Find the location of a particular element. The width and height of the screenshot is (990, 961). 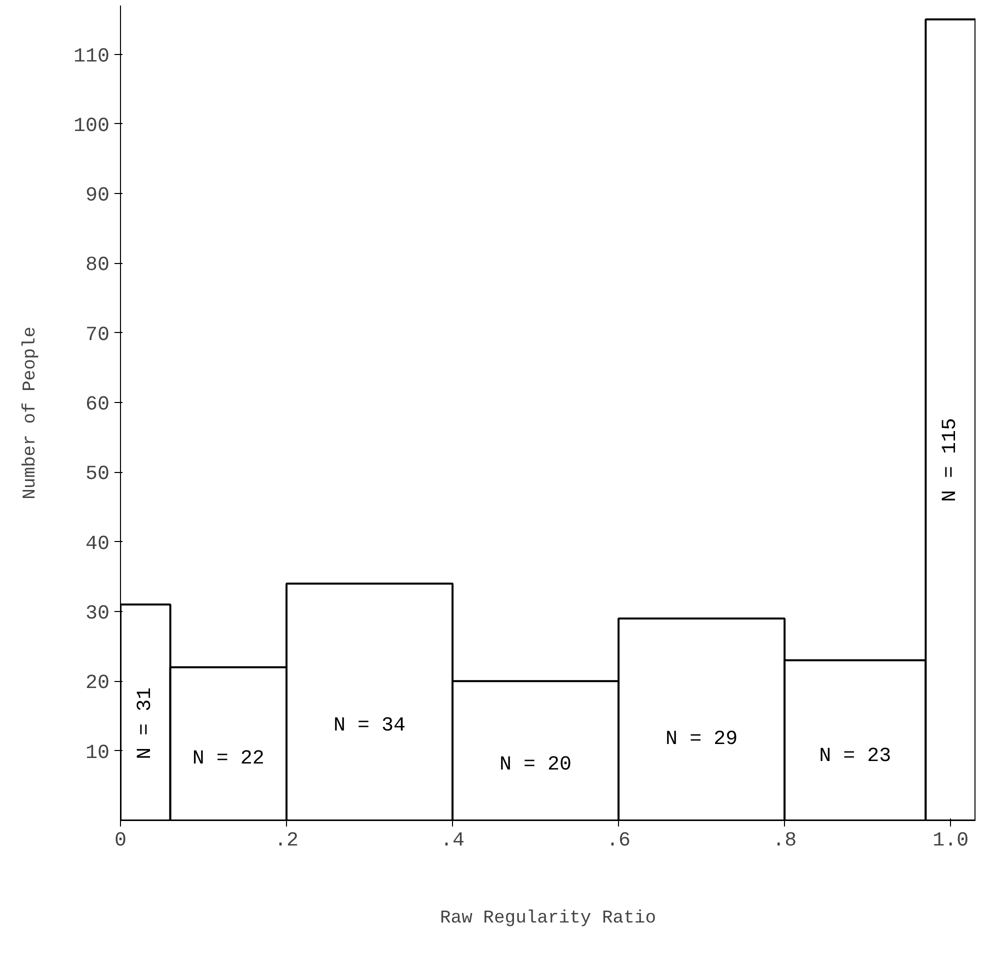

data-label: N = 34 is located at coordinates (370, 726).